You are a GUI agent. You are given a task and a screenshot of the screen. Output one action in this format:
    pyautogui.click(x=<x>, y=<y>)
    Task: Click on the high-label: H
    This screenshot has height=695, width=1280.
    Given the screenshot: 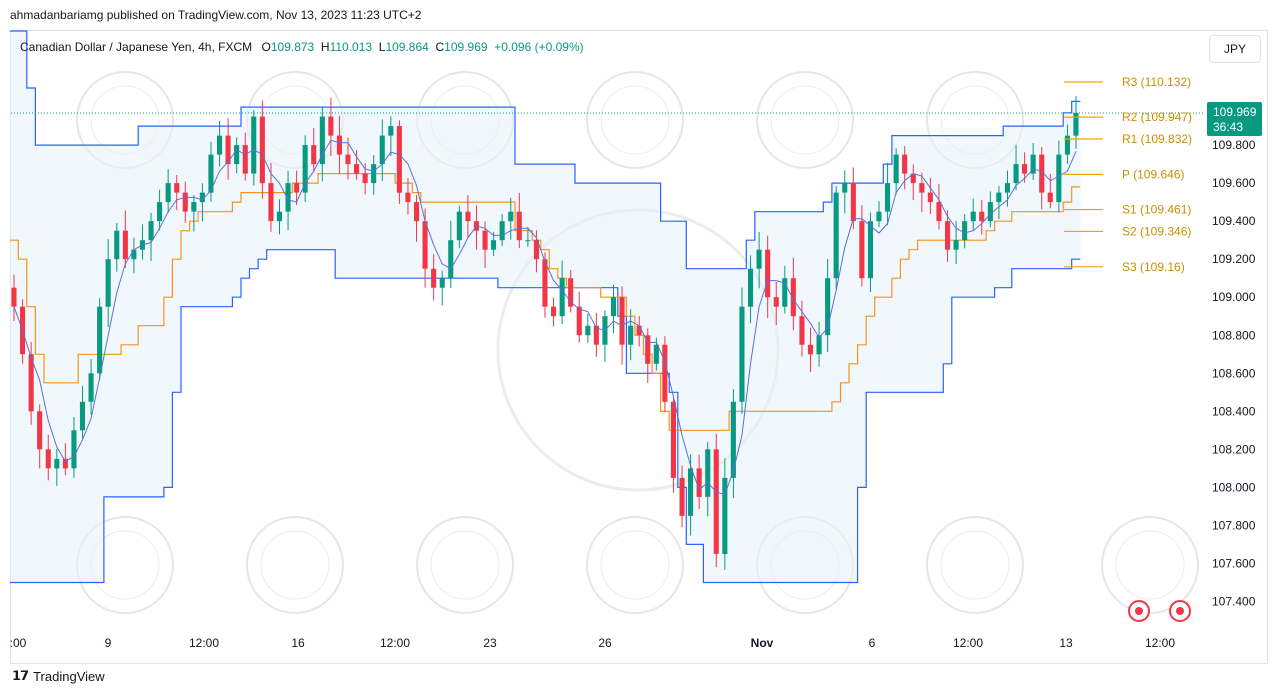 What is the action you would take?
    pyautogui.click(x=325, y=47)
    